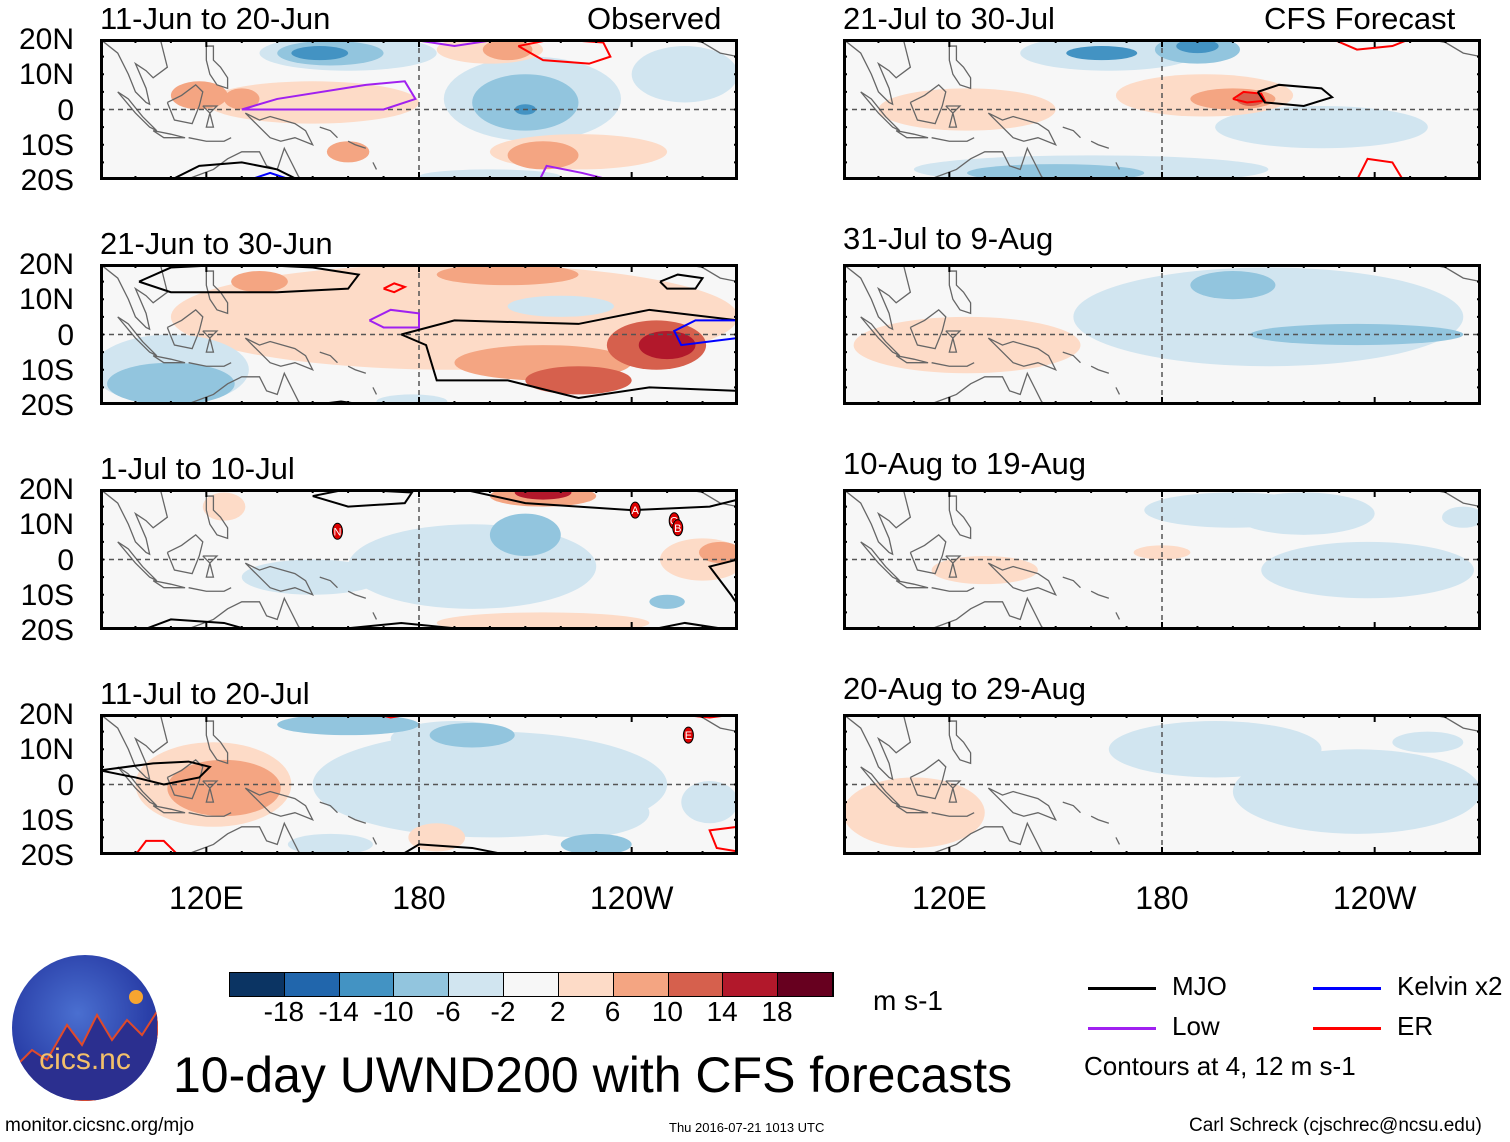 The image size is (1510, 1142). What do you see at coordinates (503, 1011) in the screenshot?
I see `colorbar-label: -2` at bounding box center [503, 1011].